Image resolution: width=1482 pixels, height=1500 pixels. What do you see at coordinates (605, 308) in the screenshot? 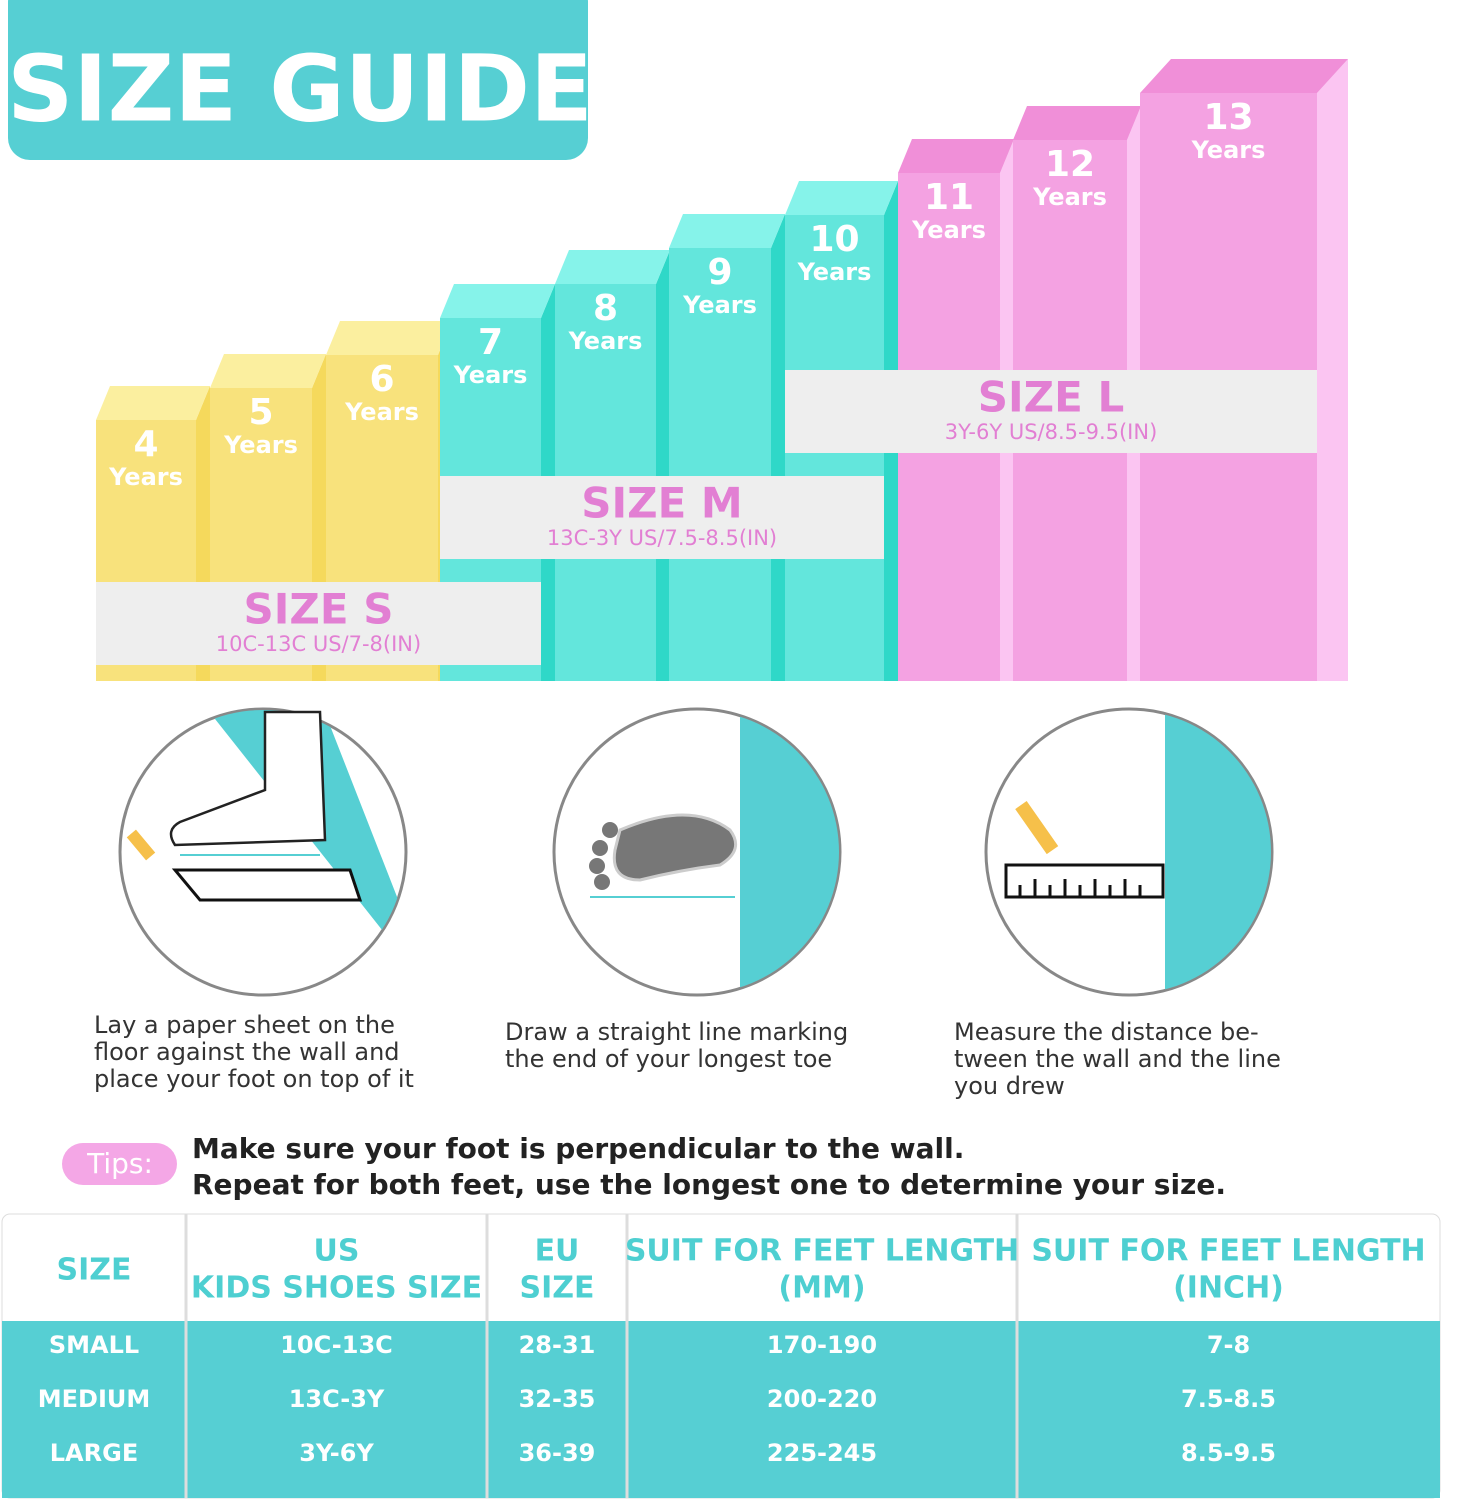
I see `bar-age: 8` at bounding box center [605, 308].